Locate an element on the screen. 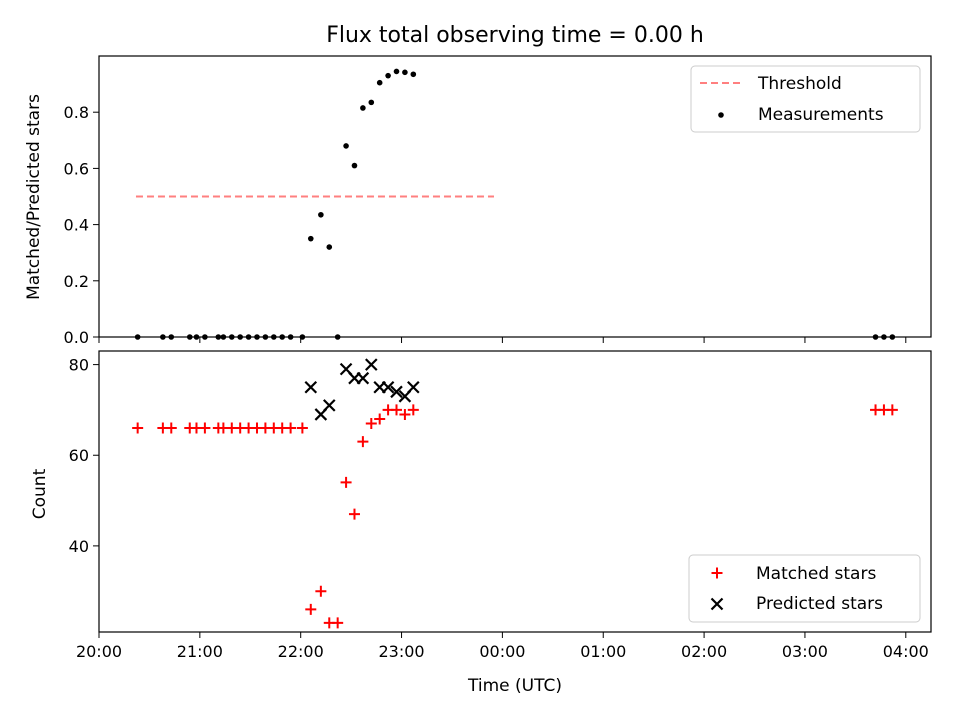 This screenshot has height=720, width=960. legend-predicted-label: Predicted stars is located at coordinates (819, 604).